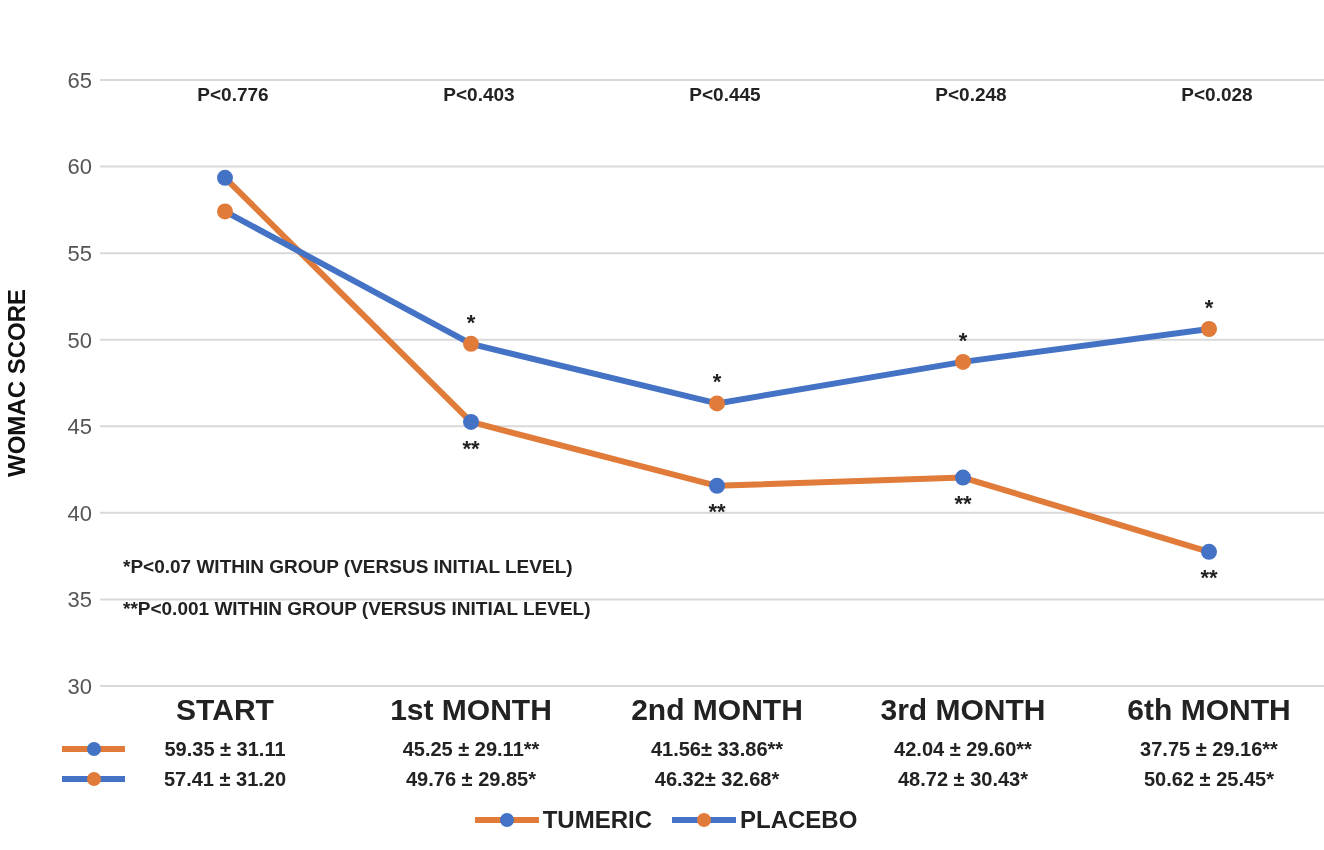  I want to click on legend-label: TUMERIC, so click(597, 820).